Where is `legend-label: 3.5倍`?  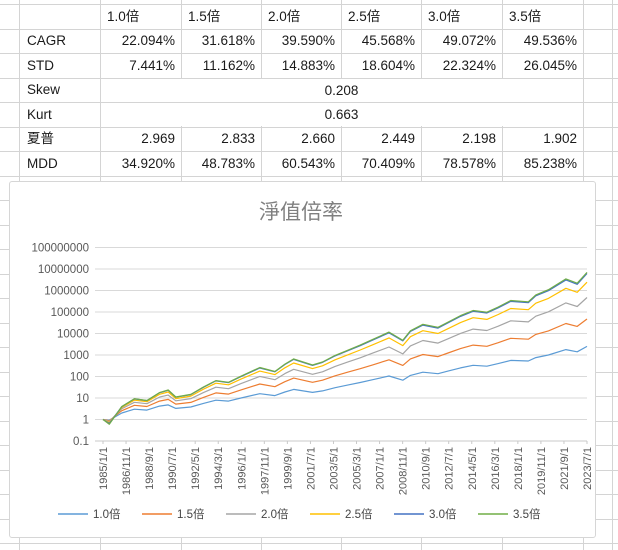 legend-label: 3.5倍 is located at coordinates (527, 514).